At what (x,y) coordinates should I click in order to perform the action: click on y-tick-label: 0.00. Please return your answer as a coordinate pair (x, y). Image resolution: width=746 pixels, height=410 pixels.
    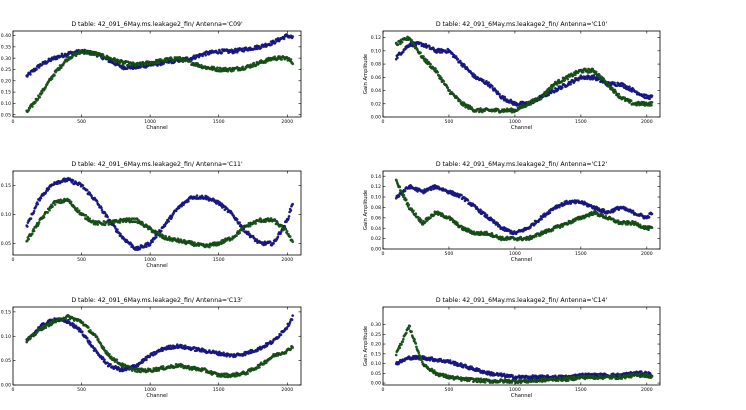
    Looking at the image, I should click on (376, 118).